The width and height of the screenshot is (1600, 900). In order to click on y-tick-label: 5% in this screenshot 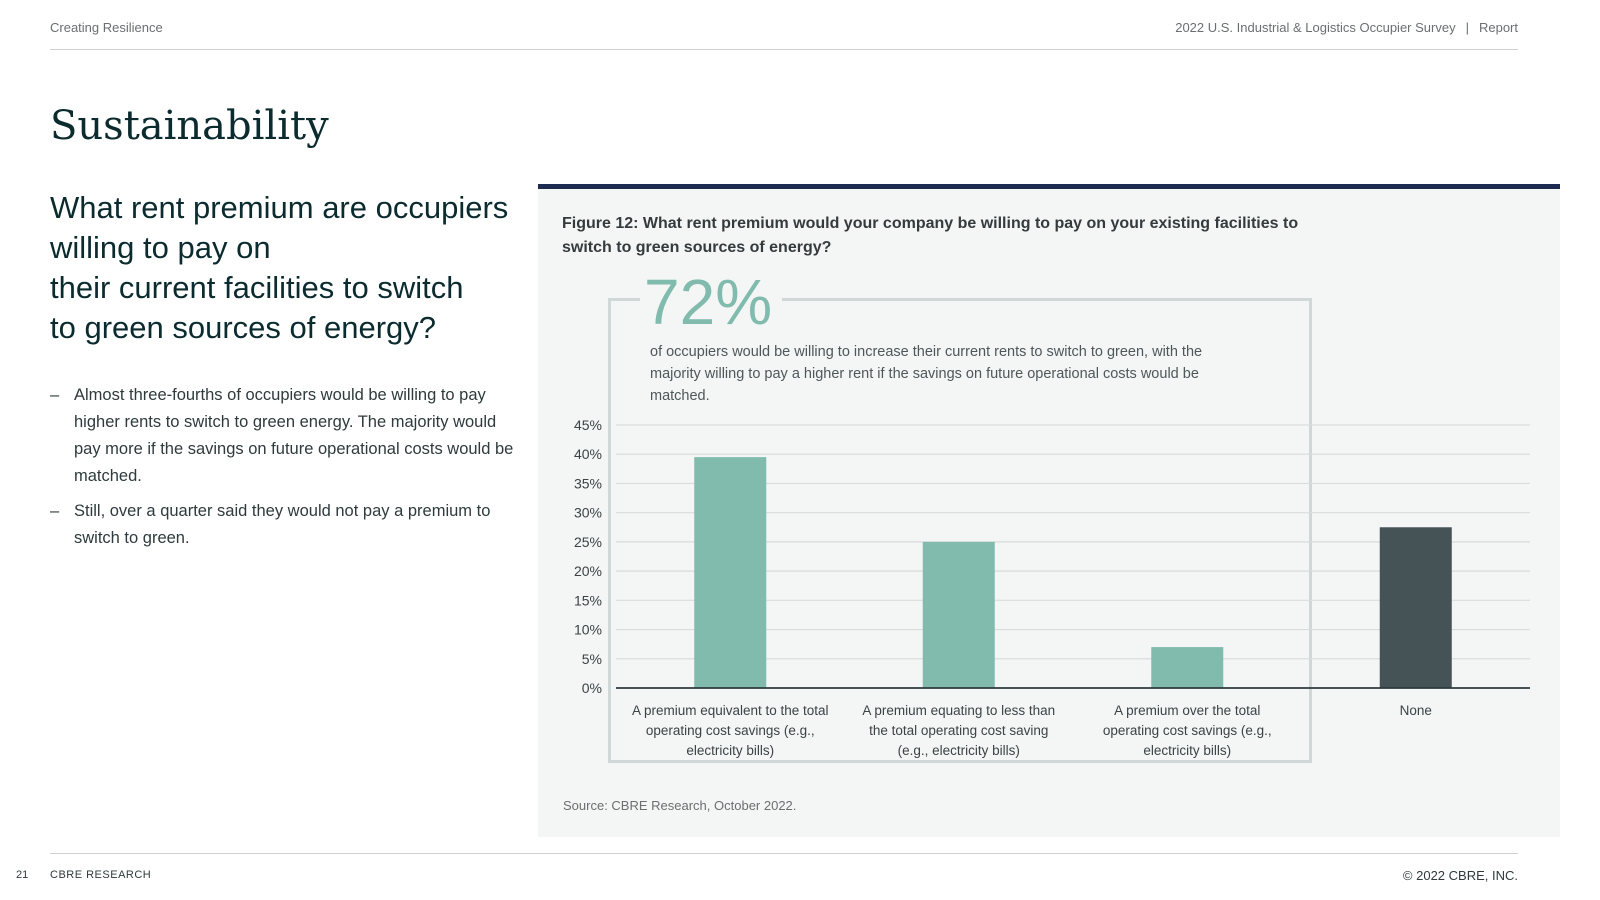, I will do `click(592, 659)`.